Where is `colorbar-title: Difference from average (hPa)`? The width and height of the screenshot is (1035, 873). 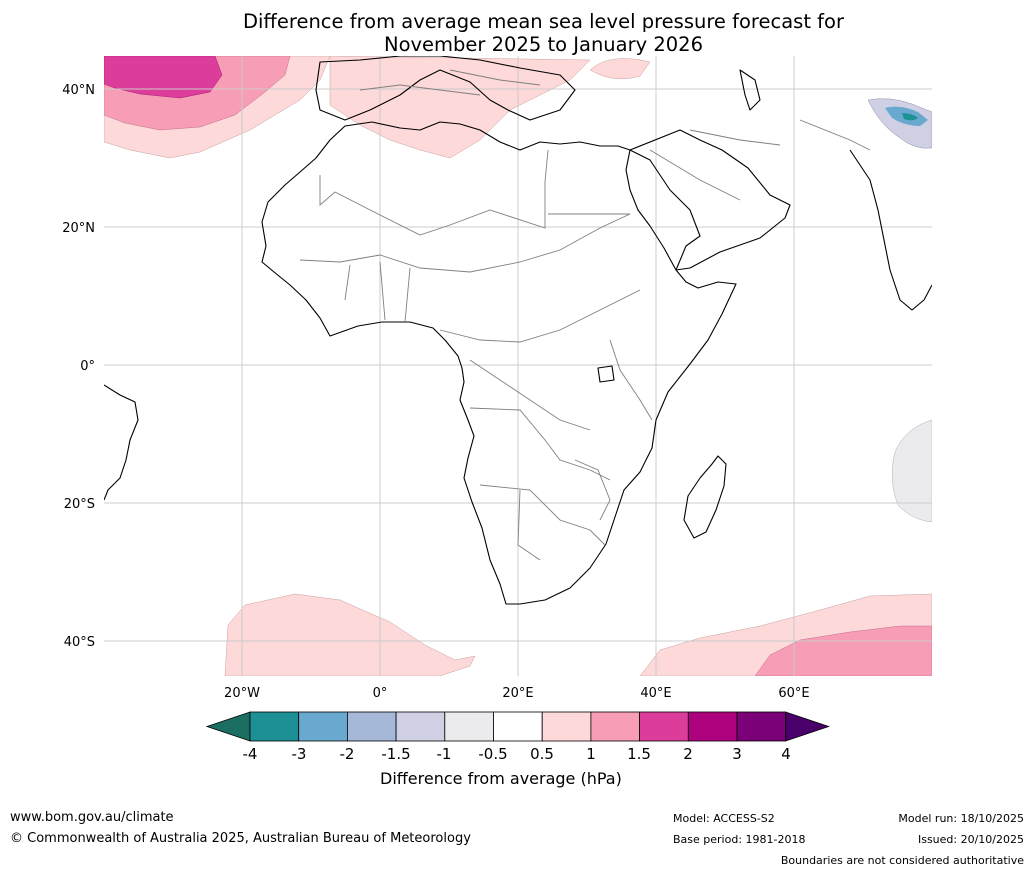
colorbar-title: Difference from average (hPa) is located at coordinates (501, 778).